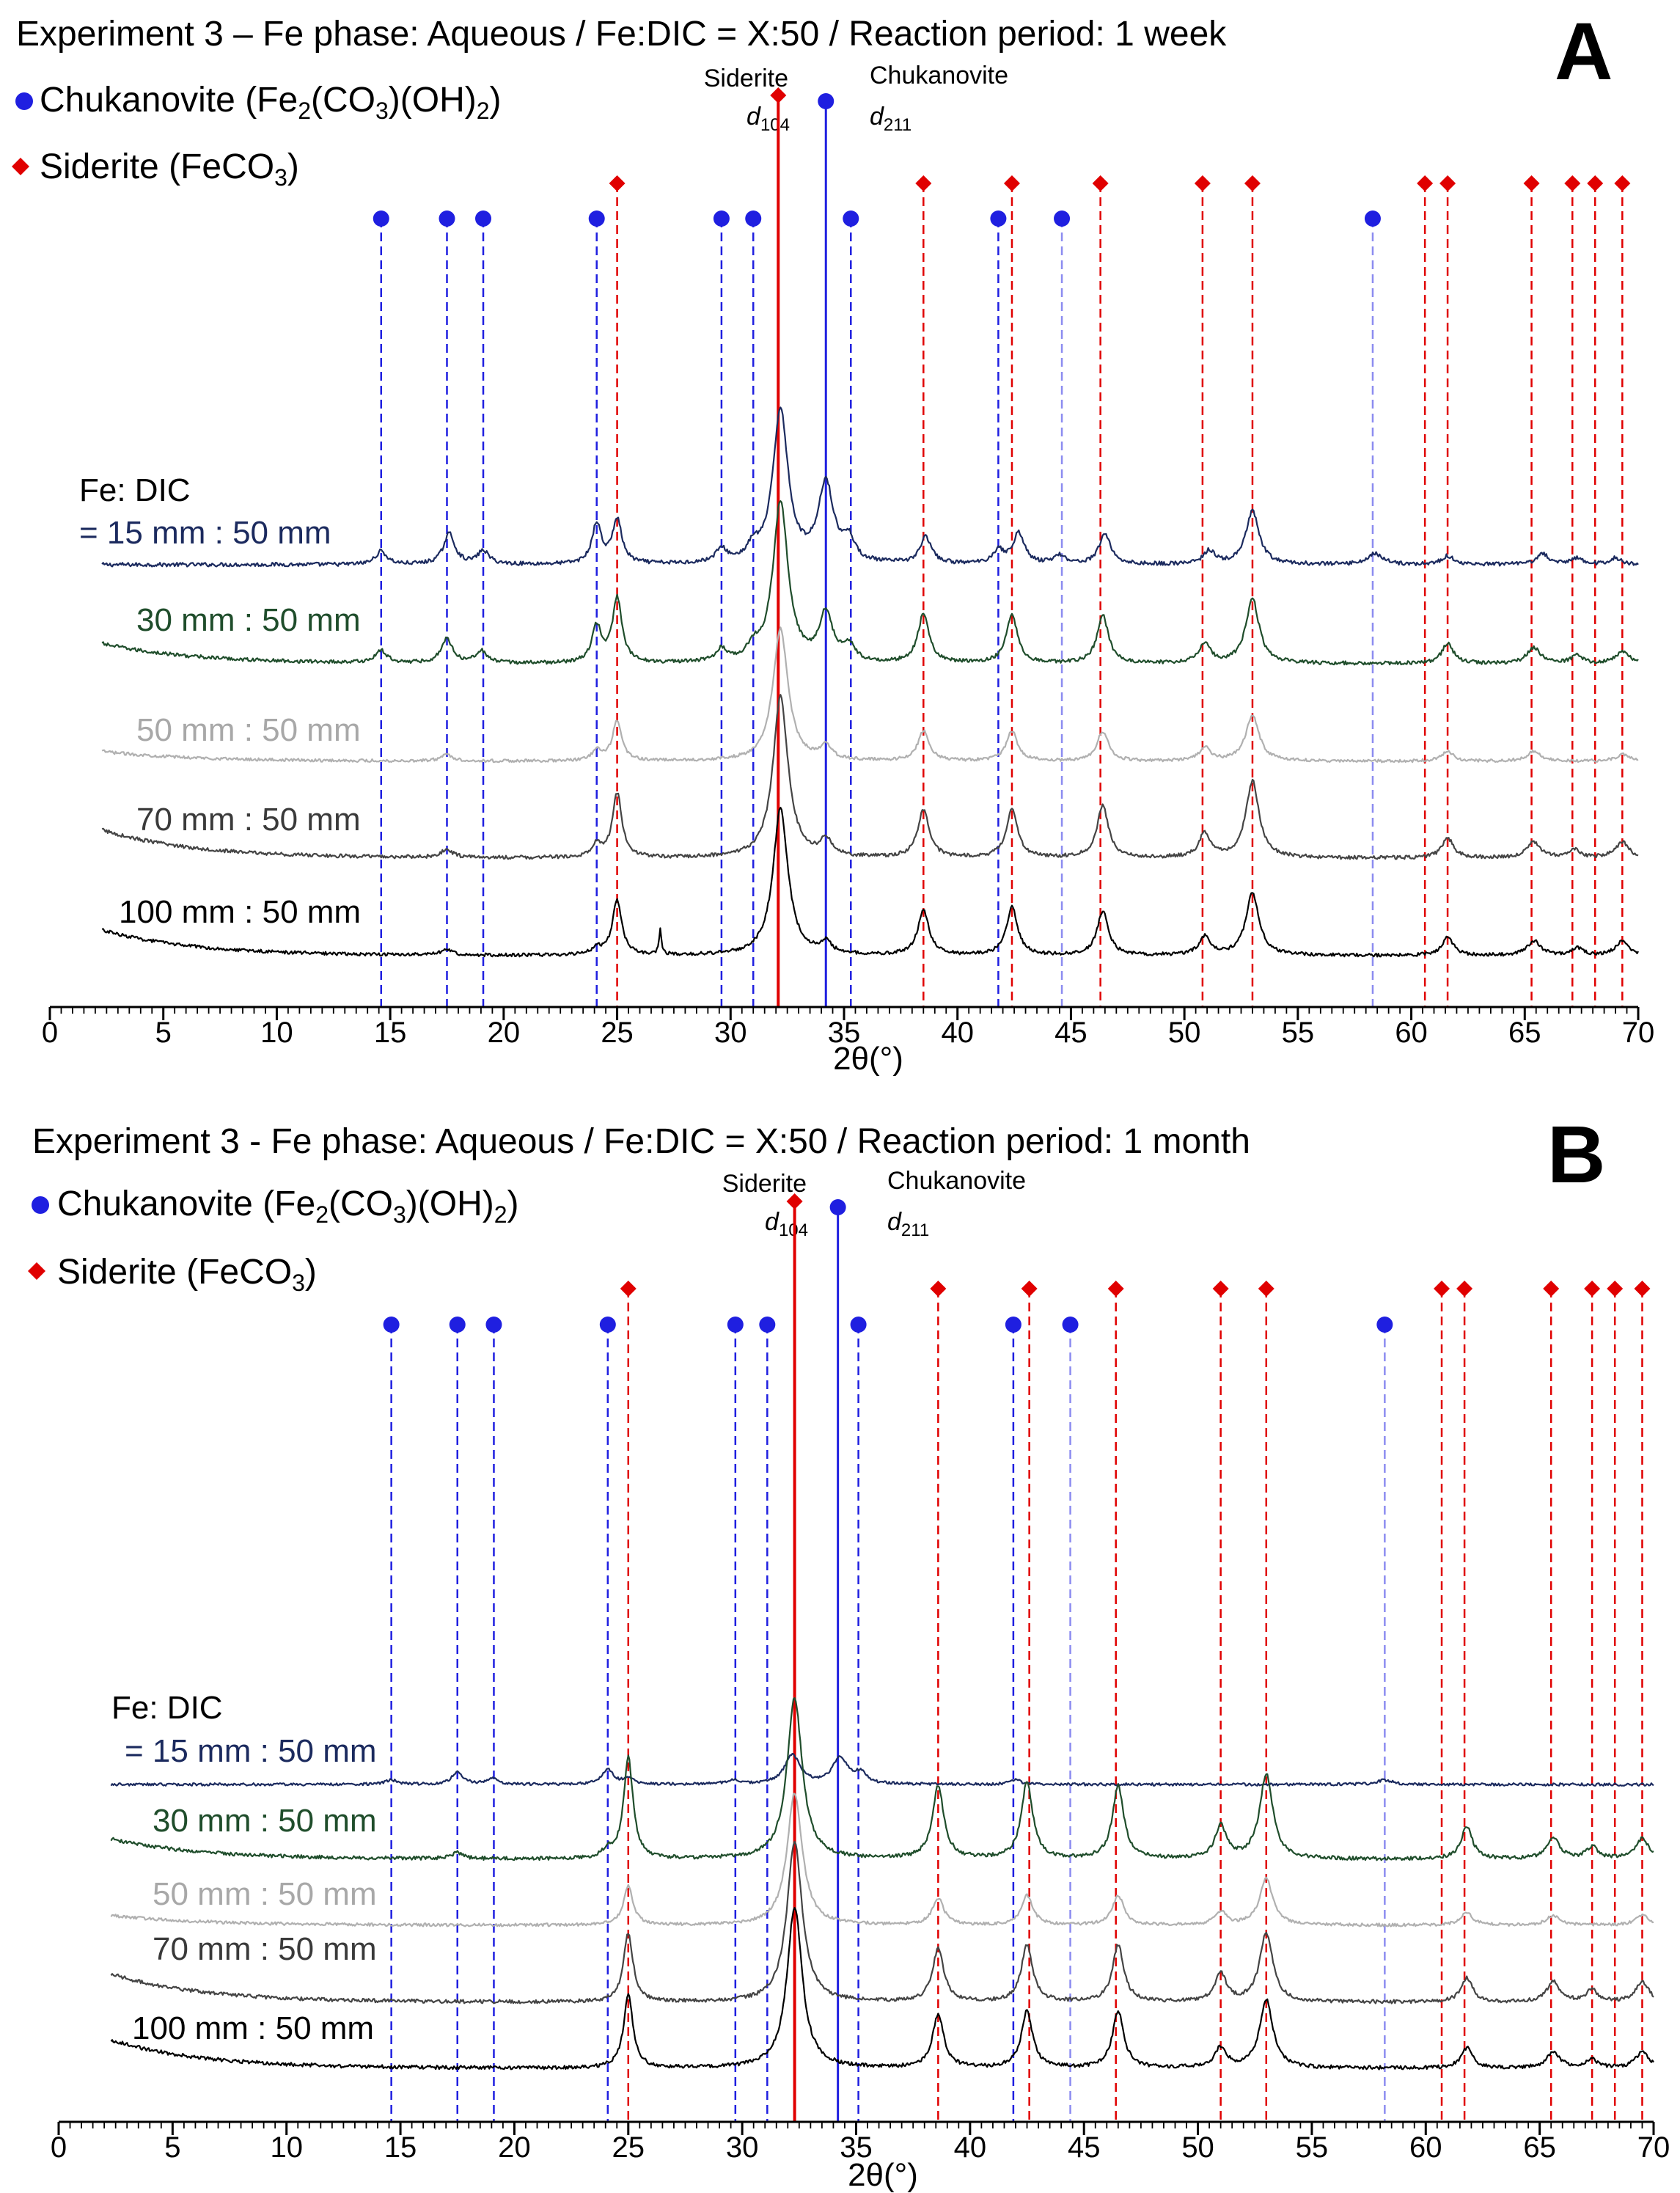  I want to click on panel-a-series-label-15: = 15 mm : 50 mm, so click(205, 533).